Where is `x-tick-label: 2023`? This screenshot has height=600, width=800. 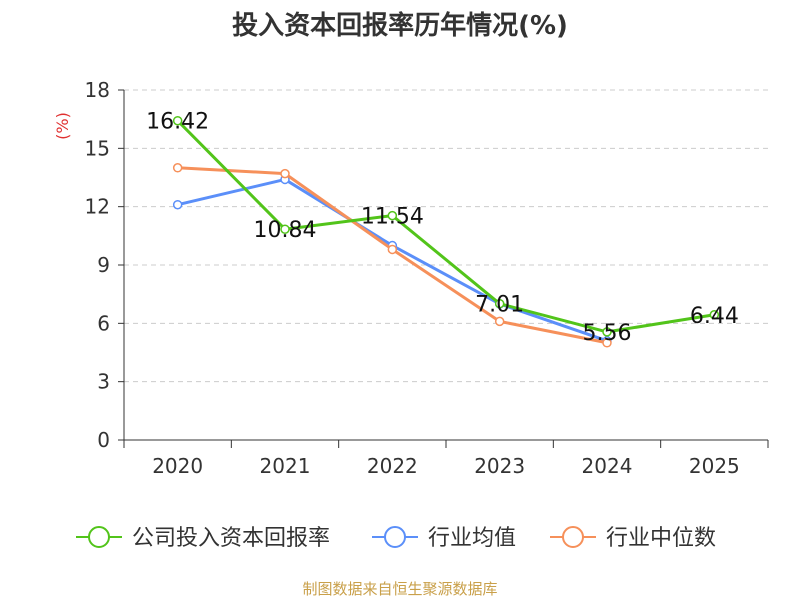 x-tick-label: 2023 is located at coordinates (499, 466).